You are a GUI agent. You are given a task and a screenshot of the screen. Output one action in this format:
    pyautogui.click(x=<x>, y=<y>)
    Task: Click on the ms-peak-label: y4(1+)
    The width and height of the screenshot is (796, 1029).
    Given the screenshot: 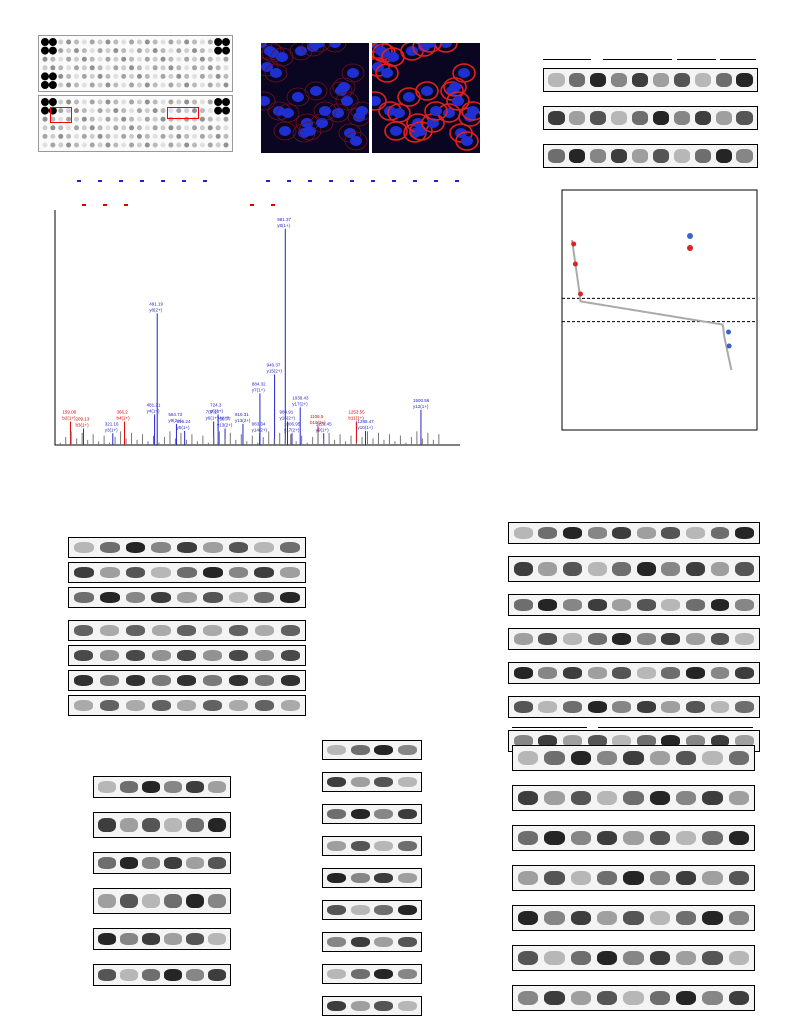 What is the action you would take?
    pyautogui.click(x=153, y=410)
    